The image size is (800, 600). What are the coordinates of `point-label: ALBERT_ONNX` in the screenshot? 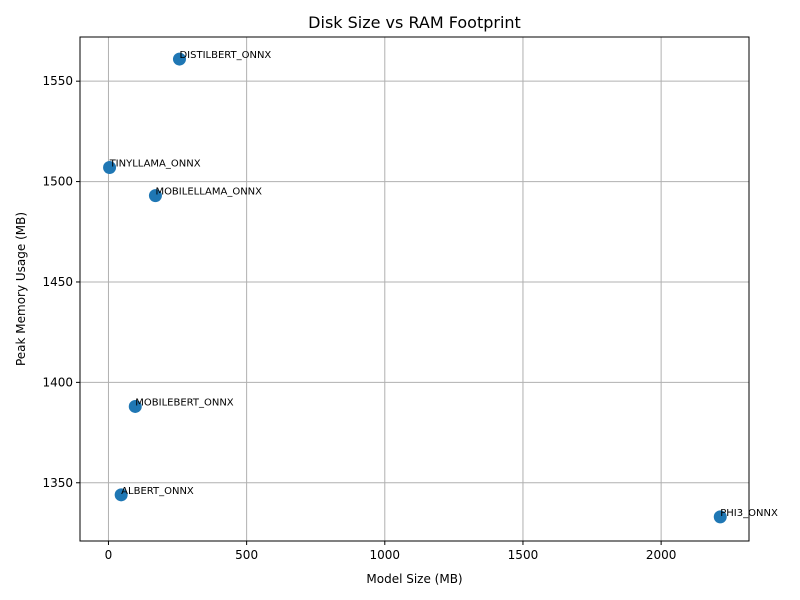 It's located at (157, 491).